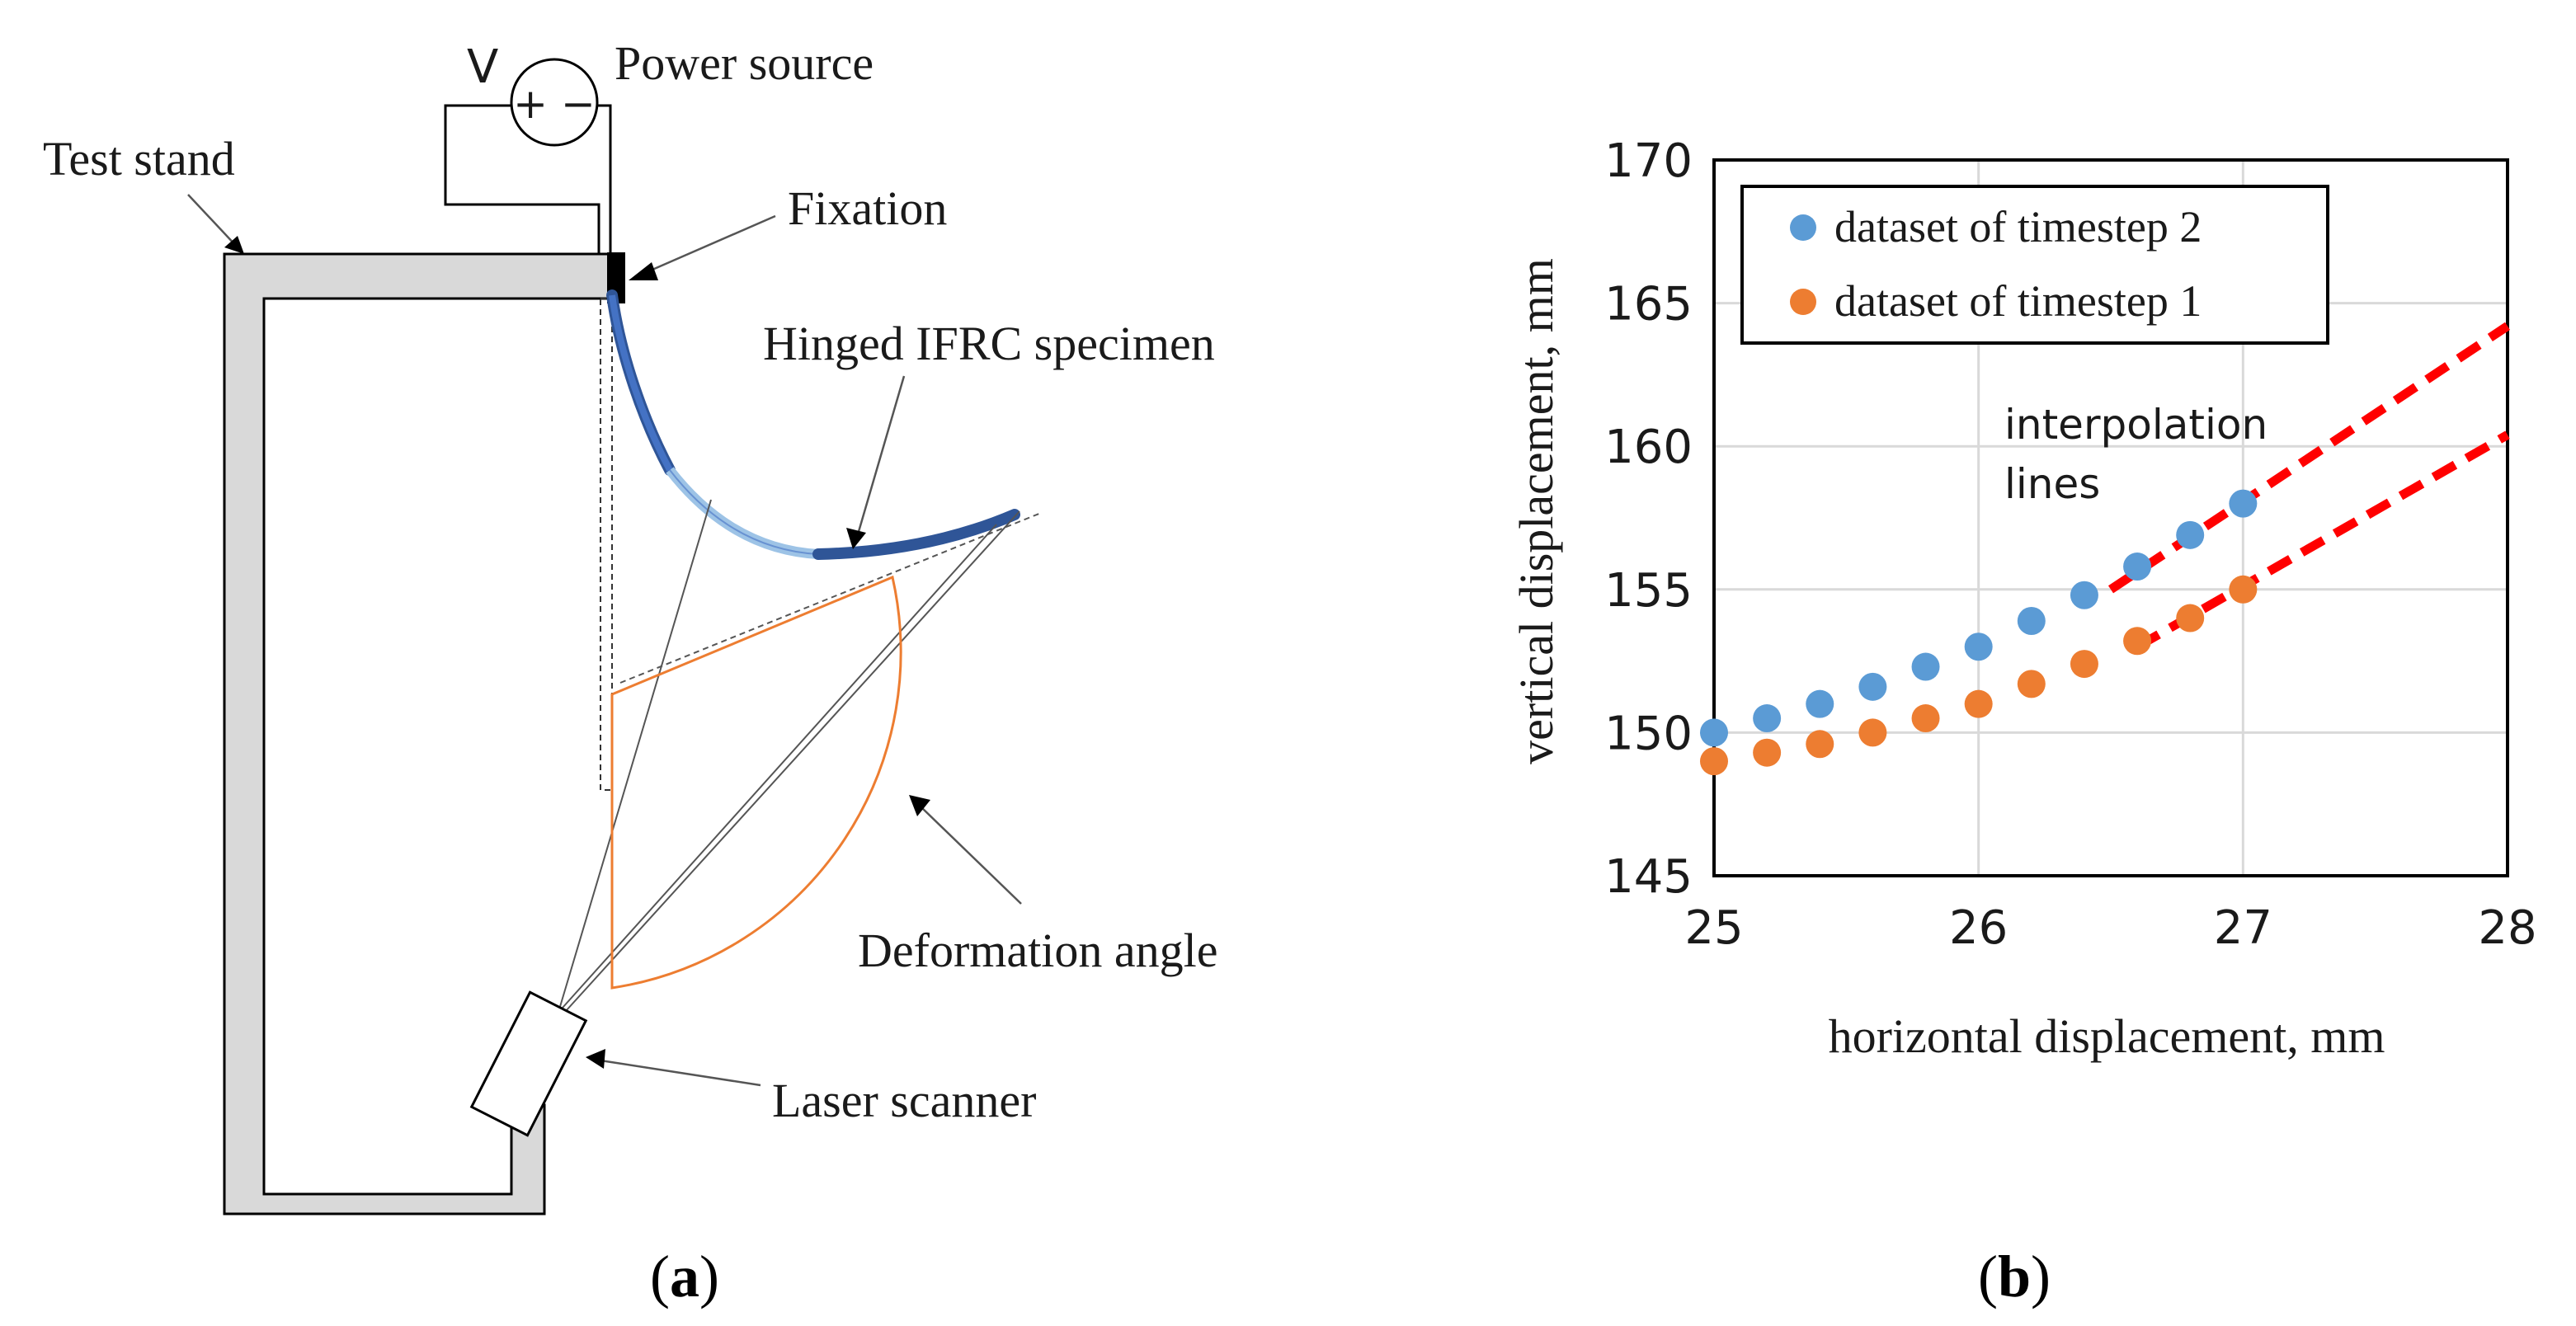 This screenshot has height=1326, width=2576. What do you see at coordinates (830, 598) in the screenshot?
I see `specimen-tangent-line` at bounding box center [830, 598].